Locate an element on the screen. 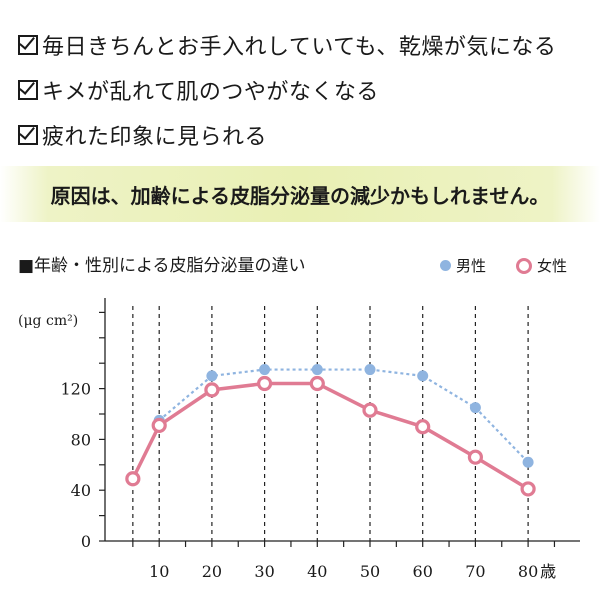  chart-title: ■年齢・性別による皮脂分泌量の違い is located at coordinates (162, 266).